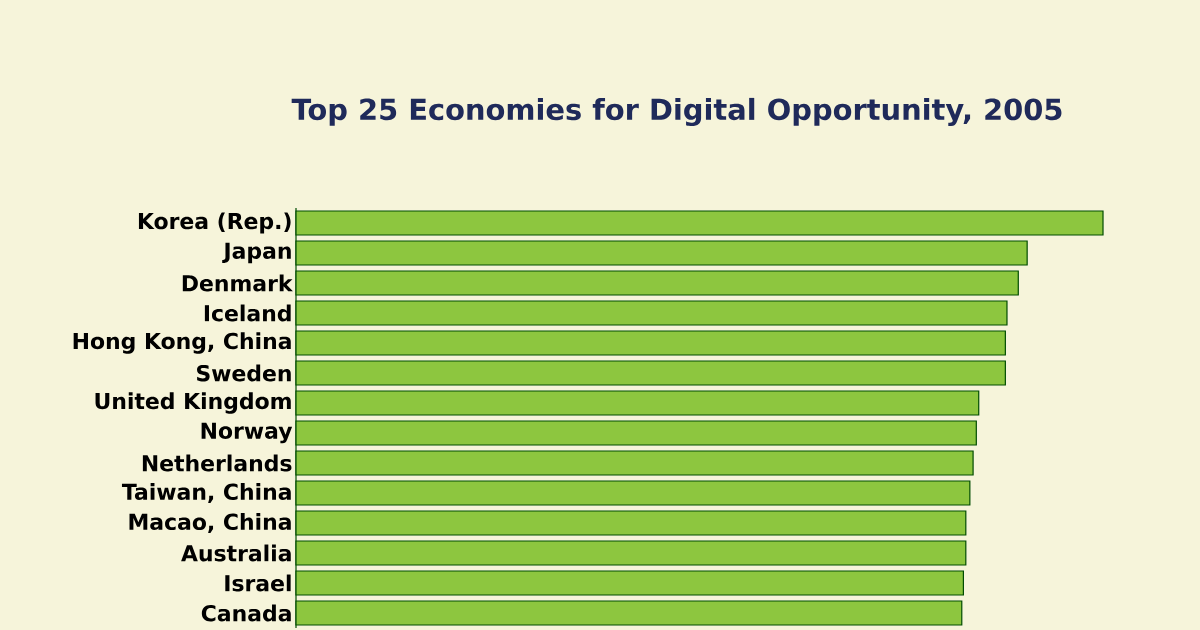 The height and width of the screenshot is (630, 1200). I want to click on chart-title: Top 25 Economies for Digital Opportunity, 2005, so click(676, 112).